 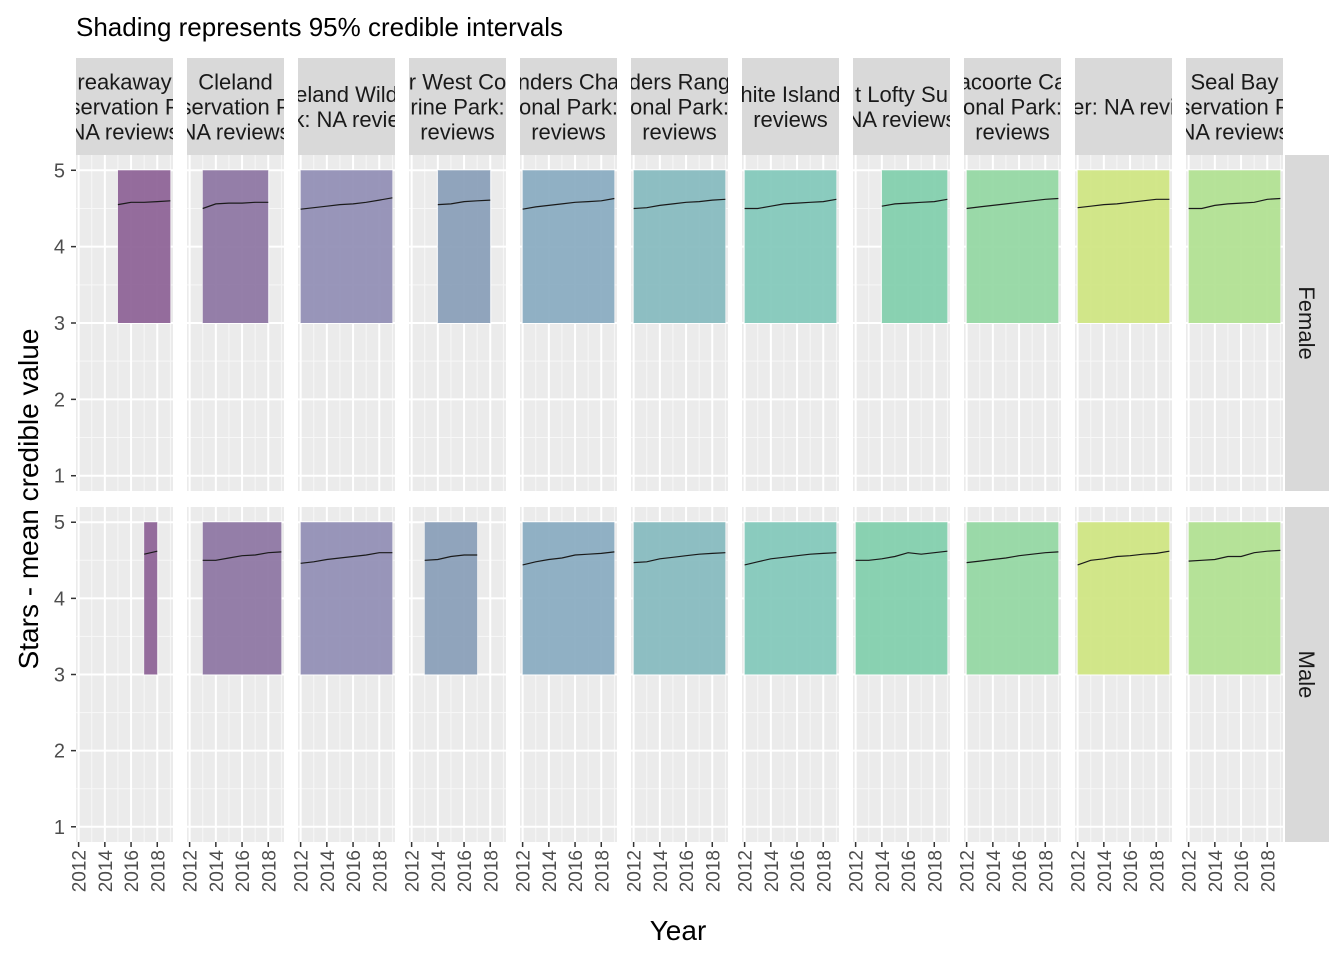 What do you see at coordinates (1234, 82) in the screenshot?
I see `facet-strip-label: Seal Bay` at bounding box center [1234, 82].